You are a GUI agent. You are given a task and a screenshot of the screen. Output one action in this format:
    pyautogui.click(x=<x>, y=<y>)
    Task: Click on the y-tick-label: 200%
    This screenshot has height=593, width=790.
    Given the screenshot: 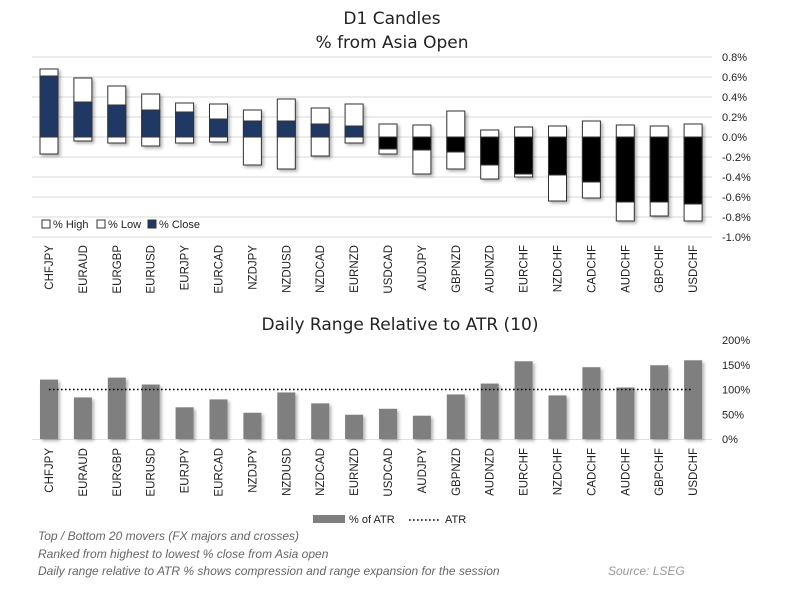 What is the action you would take?
    pyautogui.click(x=736, y=341)
    